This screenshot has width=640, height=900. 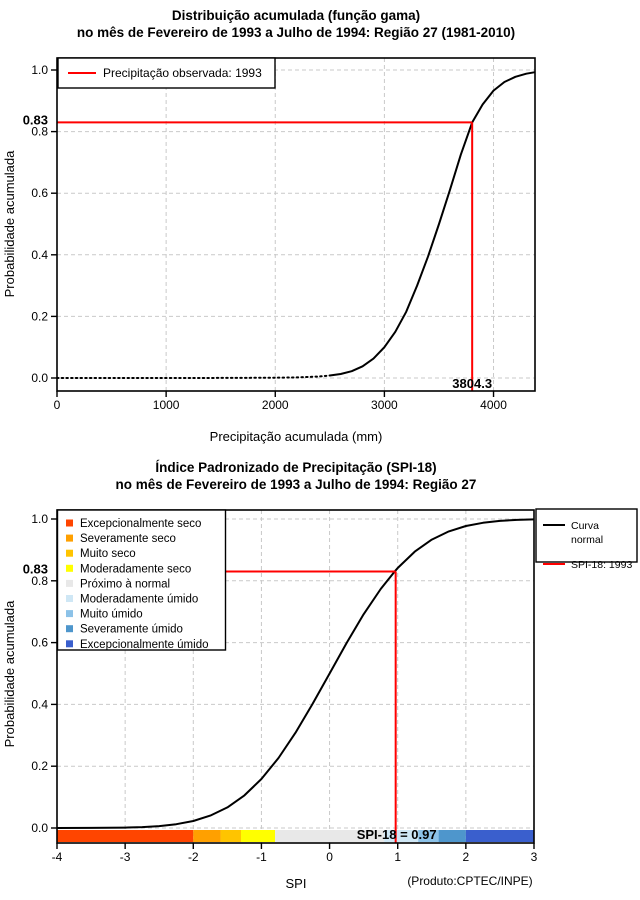 What do you see at coordinates (296, 15) in the screenshot?
I see `chart-title: Distribuição acumulada (função gama)` at bounding box center [296, 15].